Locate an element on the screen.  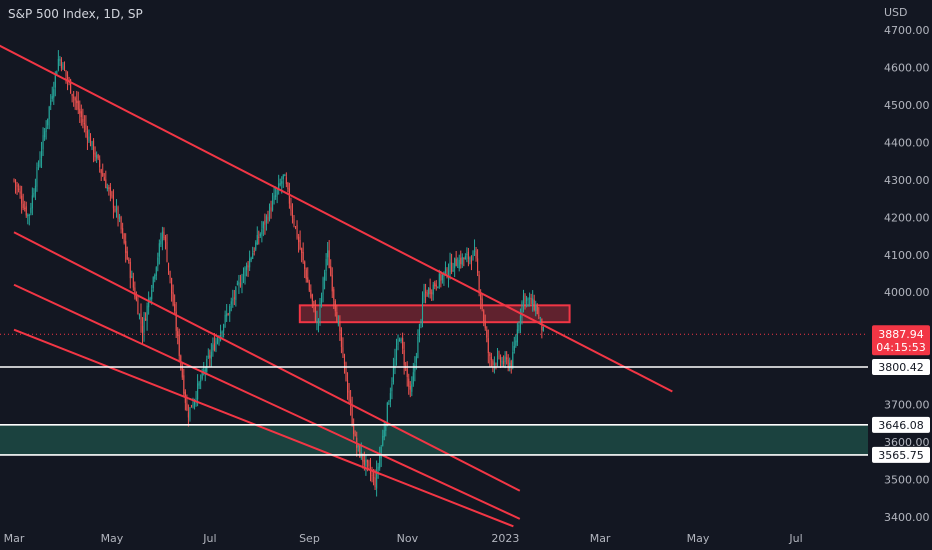
y-tick-label: 4600.00 is located at coordinates (907, 67).